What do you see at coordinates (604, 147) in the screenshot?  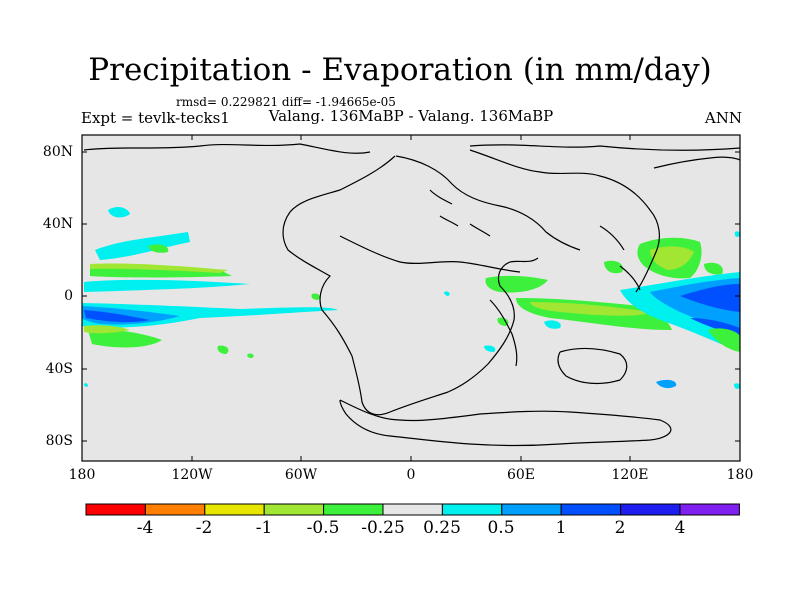 I see `arctic-coast-east` at bounding box center [604, 147].